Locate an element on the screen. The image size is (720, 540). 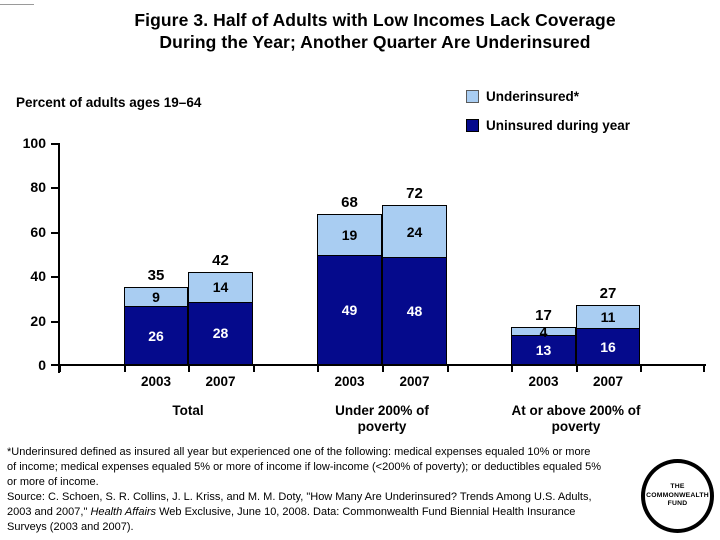
segment-value: 28 is located at coordinates (220, 333).